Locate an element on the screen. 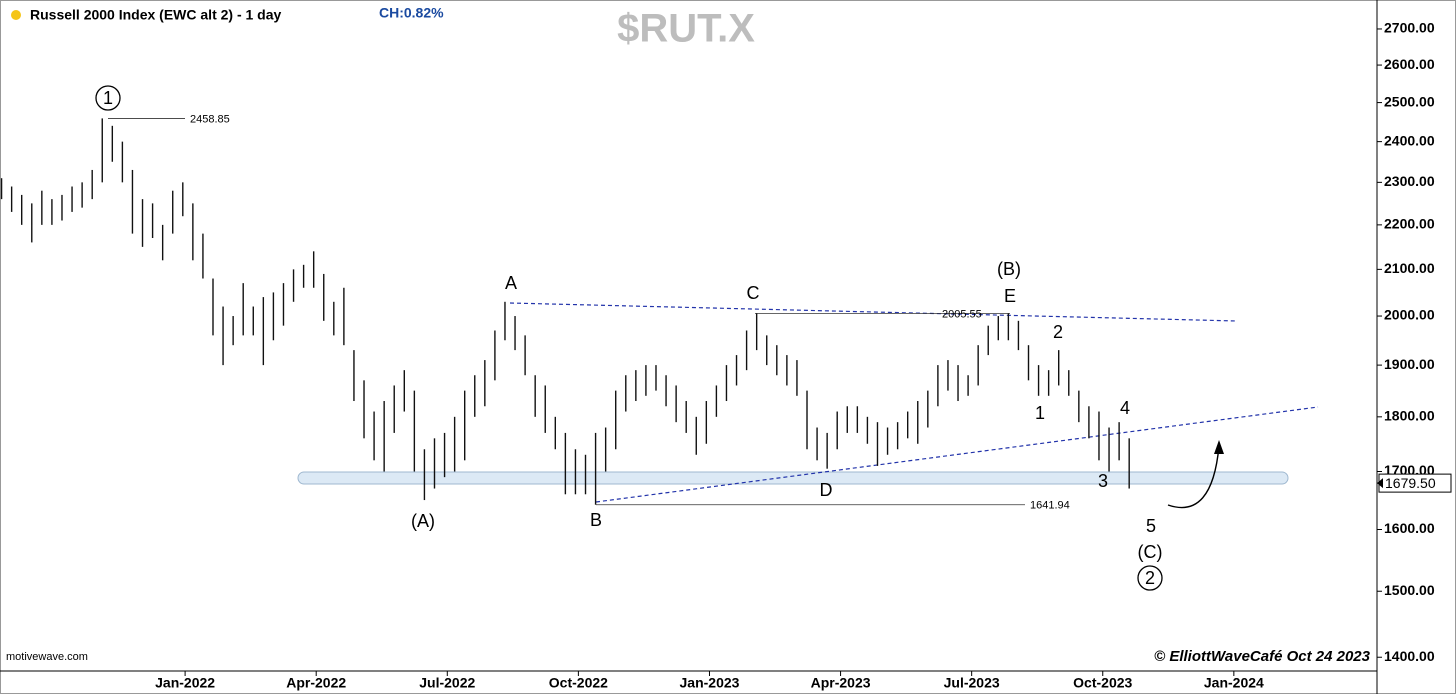 The height and width of the screenshot is (694, 1456). wave-label: 4 is located at coordinates (1125, 408).